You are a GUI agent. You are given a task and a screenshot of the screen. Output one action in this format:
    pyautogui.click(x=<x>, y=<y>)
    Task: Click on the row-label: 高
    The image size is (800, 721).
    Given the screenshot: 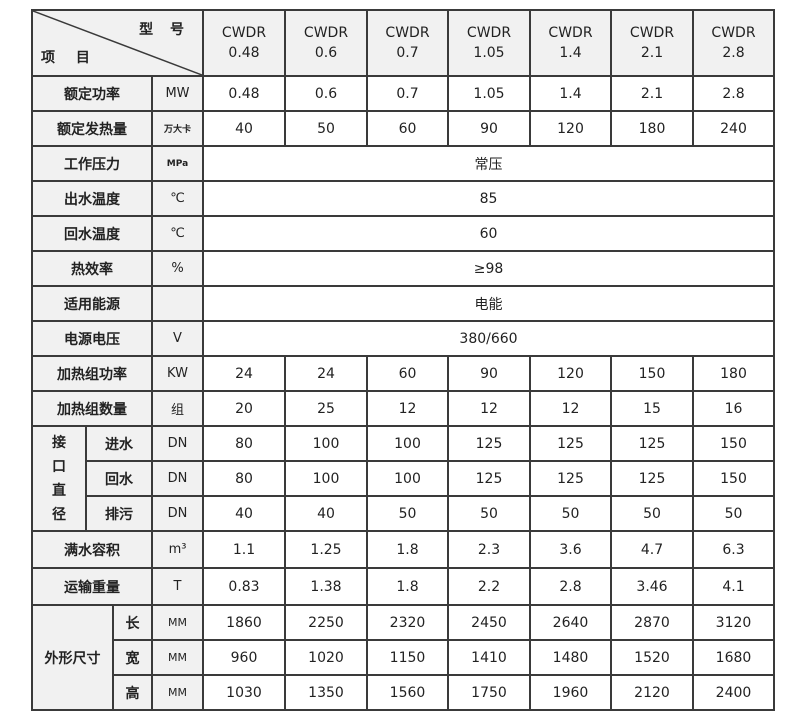 What is the action you would take?
    pyautogui.click(x=132, y=692)
    